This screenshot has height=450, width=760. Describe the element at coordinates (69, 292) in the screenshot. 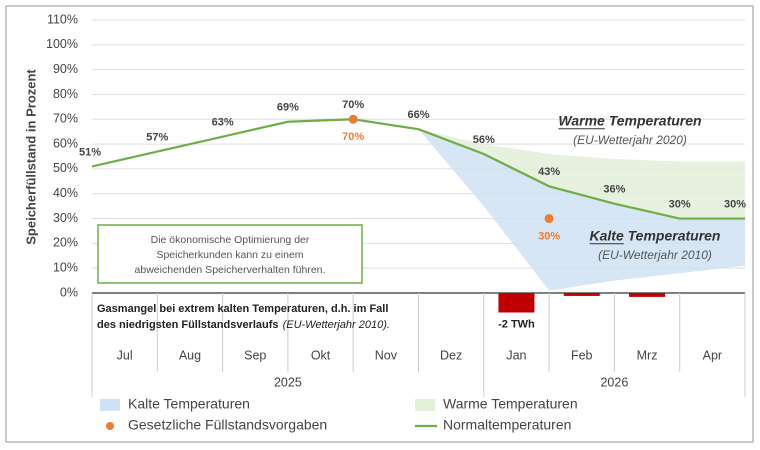

I see `y-tick-label: 0%` at that location.